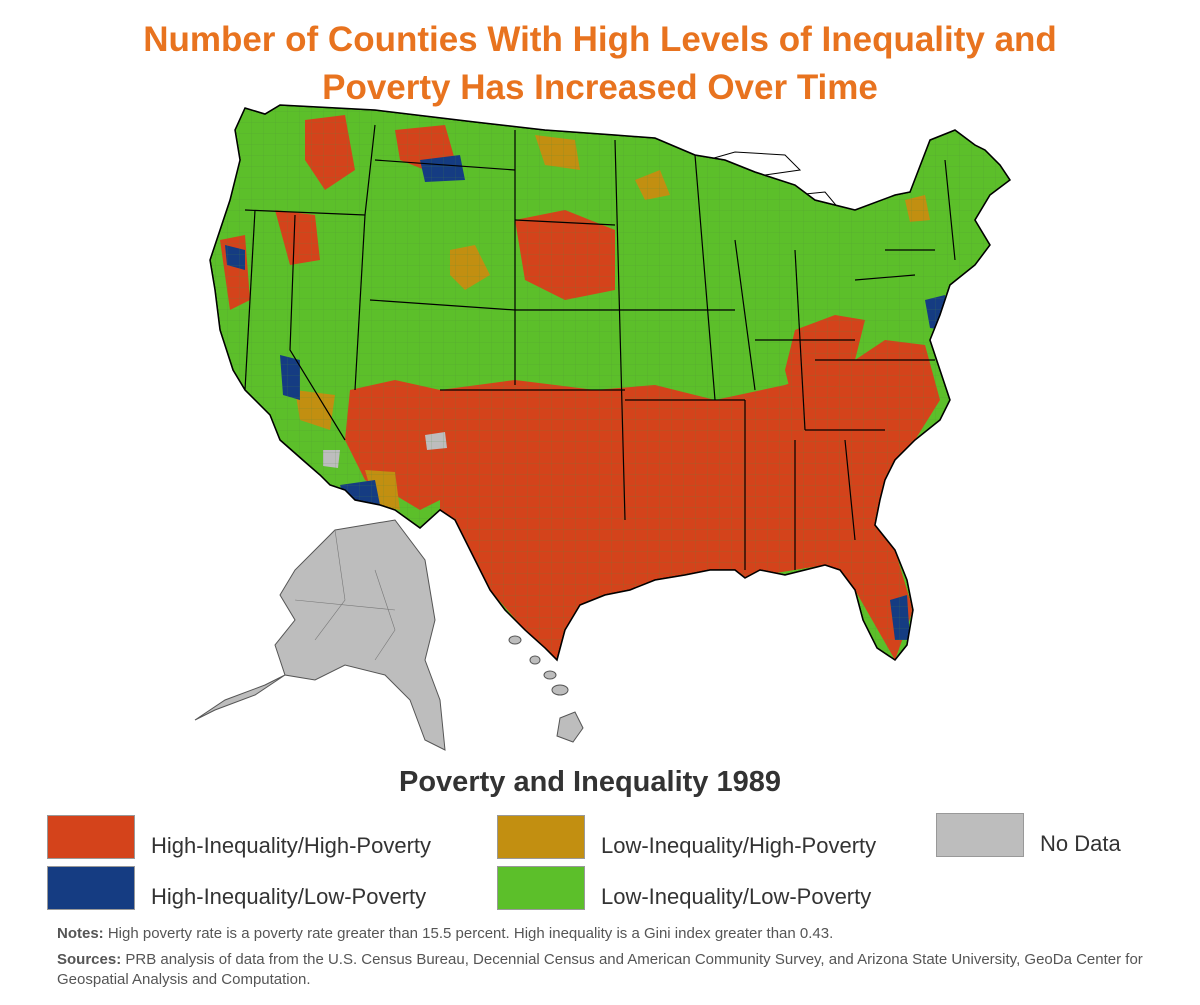  What do you see at coordinates (980, 835) in the screenshot?
I see `legend-swatch-no-data` at bounding box center [980, 835].